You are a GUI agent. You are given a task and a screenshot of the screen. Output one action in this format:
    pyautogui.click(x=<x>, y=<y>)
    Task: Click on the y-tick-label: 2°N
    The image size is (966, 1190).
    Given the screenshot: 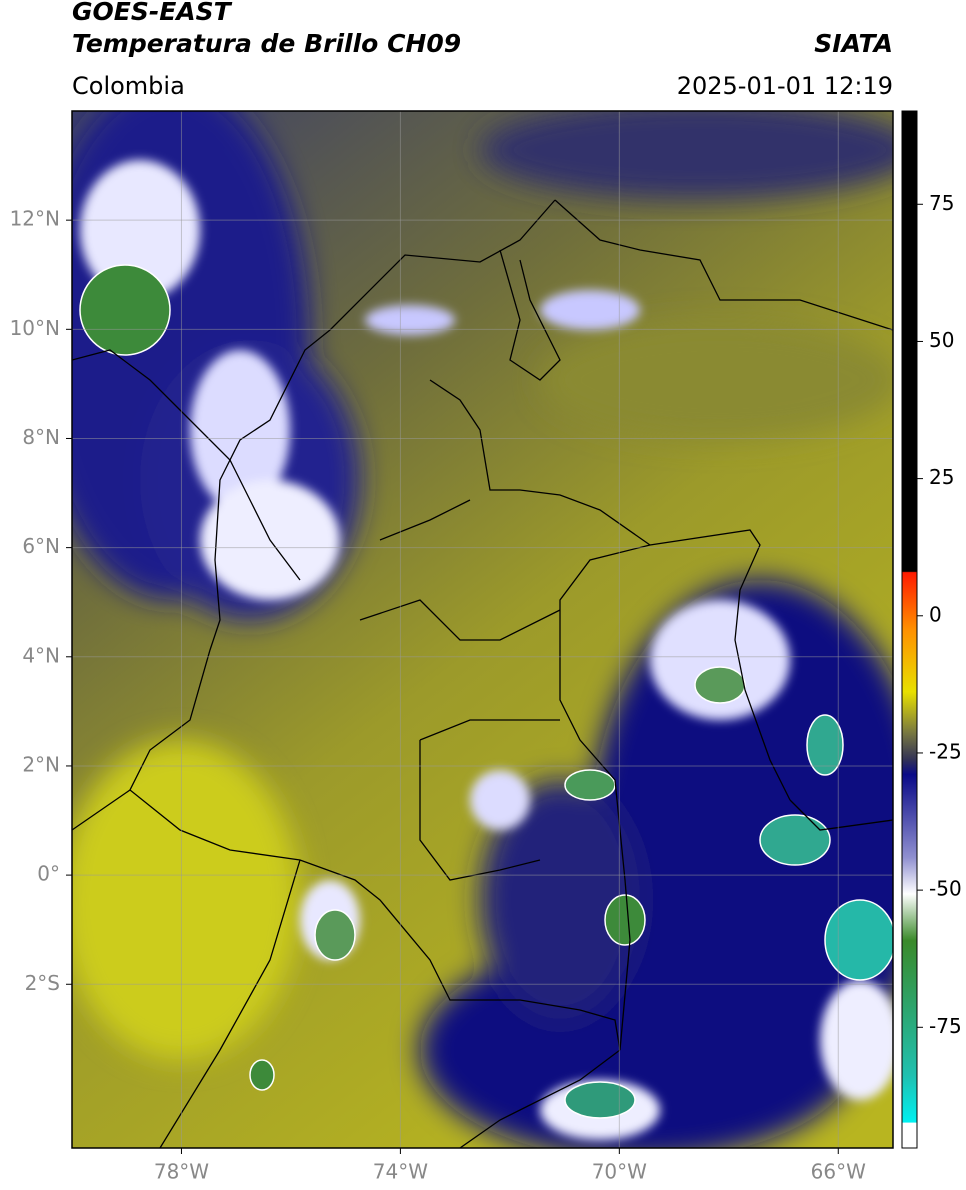 What is the action you would take?
    pyautogui.click(x=41, y=764)
    